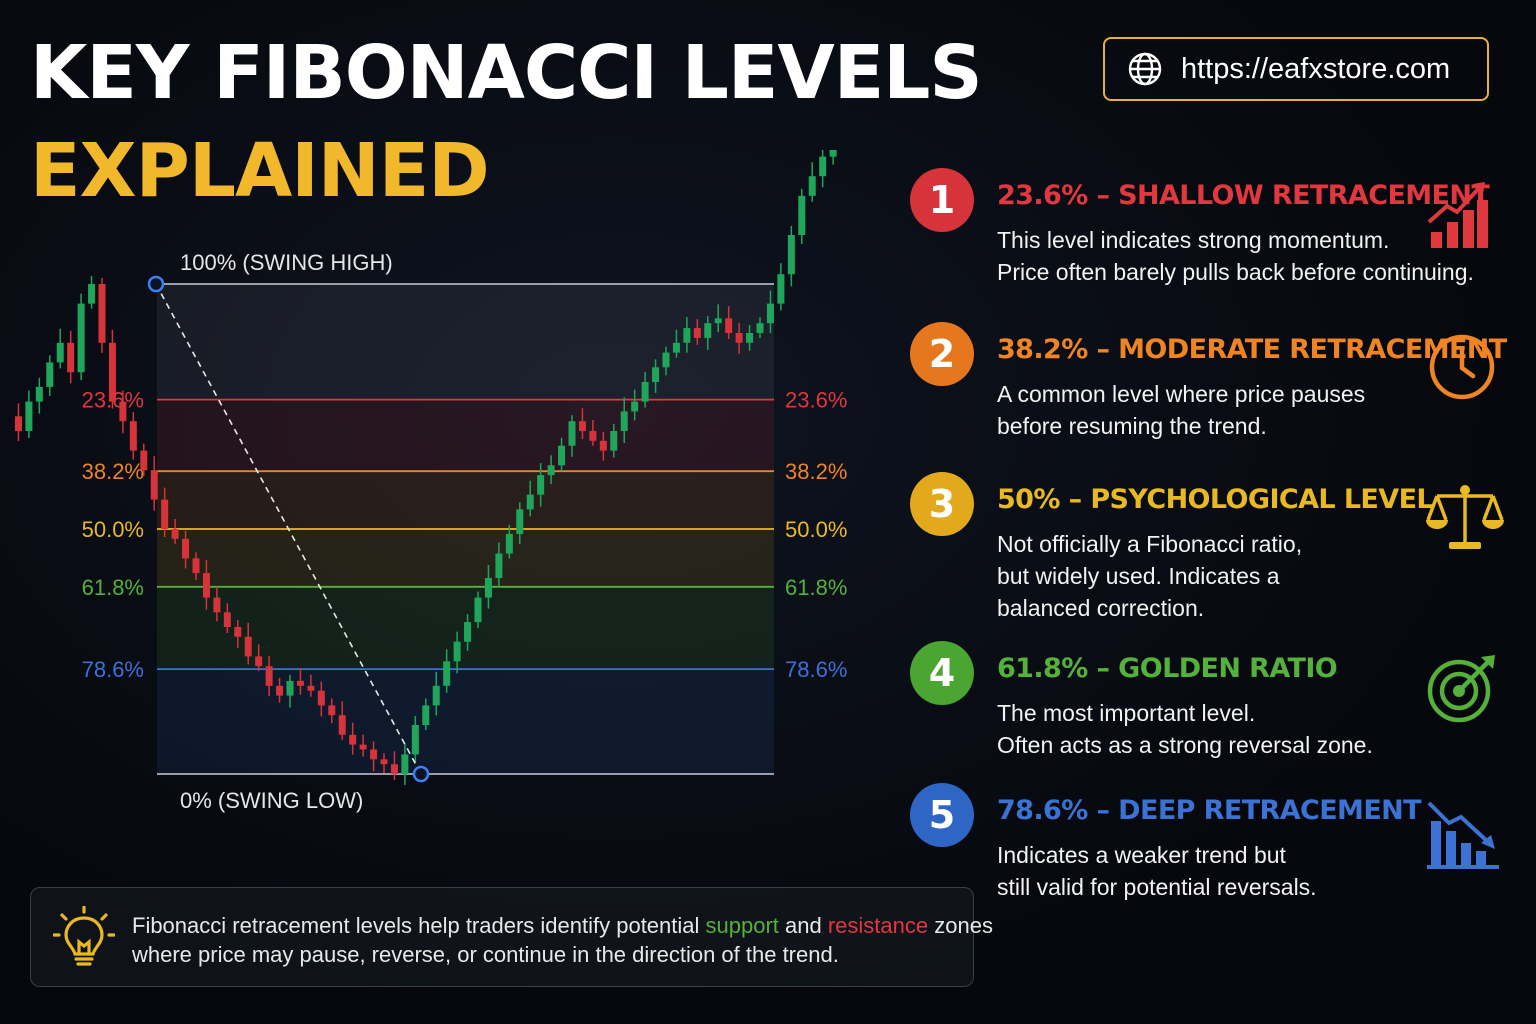 The width and height of the screenshot is (1536, 1024). Describe the element at coordinates (1167, 668) in the screenshot. I see `level-title: 61.8% – GOLDEN RATIO` at that location.